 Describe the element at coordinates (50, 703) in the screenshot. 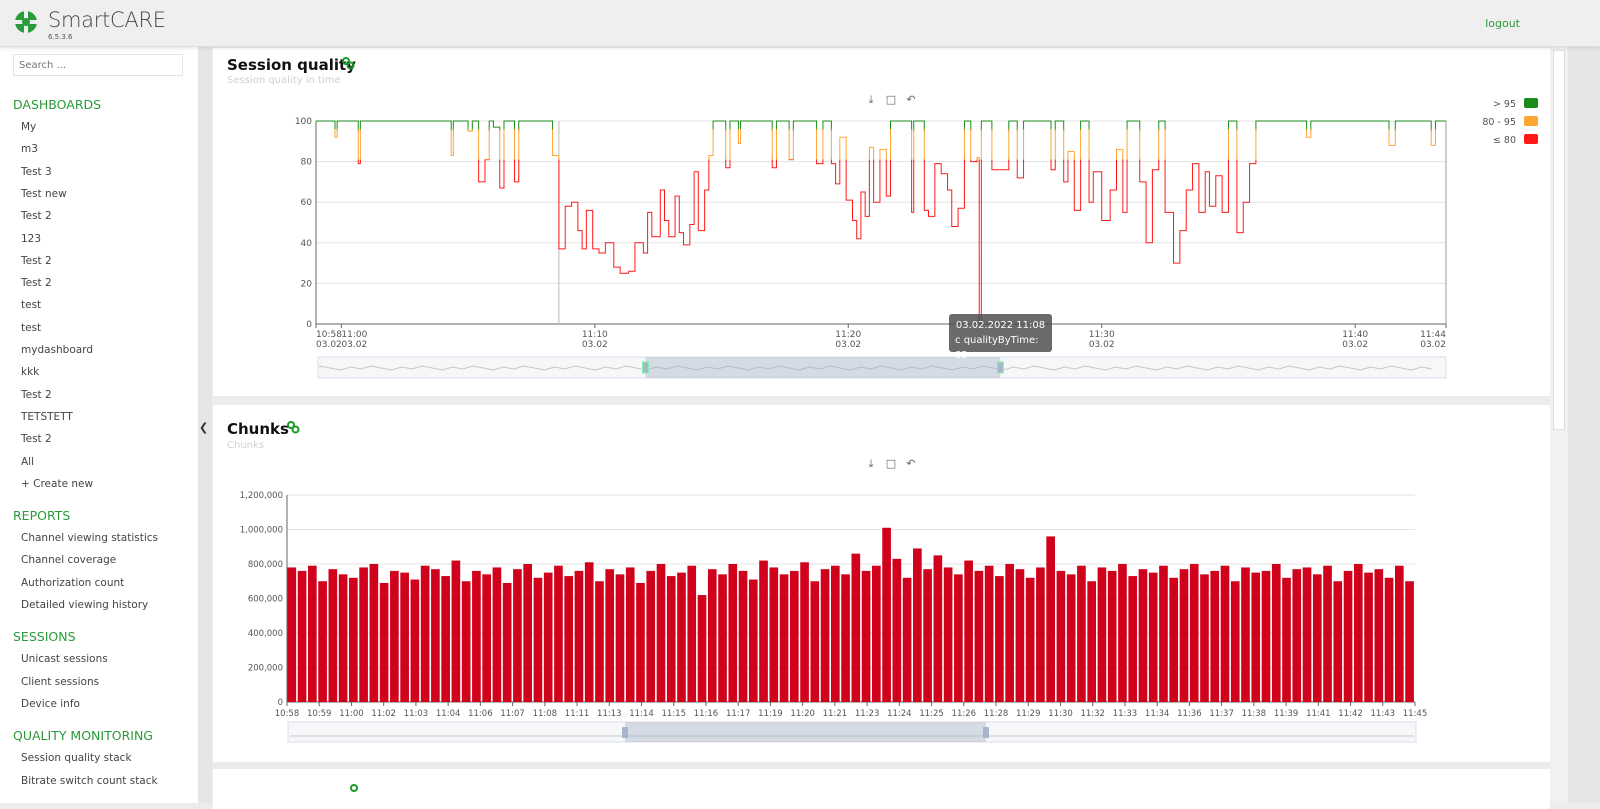

I see `sidebar-item: Device info` at that location.